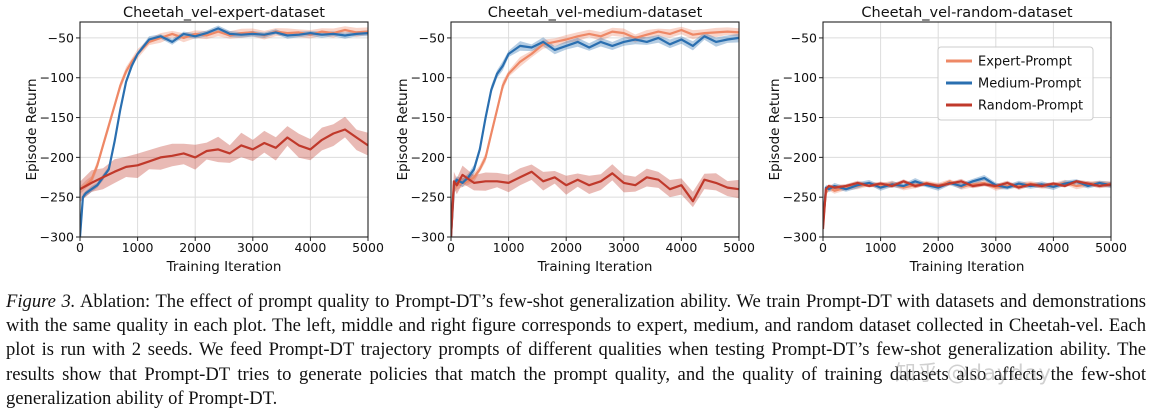  What do you see at coordinates (973, 373) in the screenshot?
I see `watermark: 知乎 @dayday` at bounding box center [973, 373].